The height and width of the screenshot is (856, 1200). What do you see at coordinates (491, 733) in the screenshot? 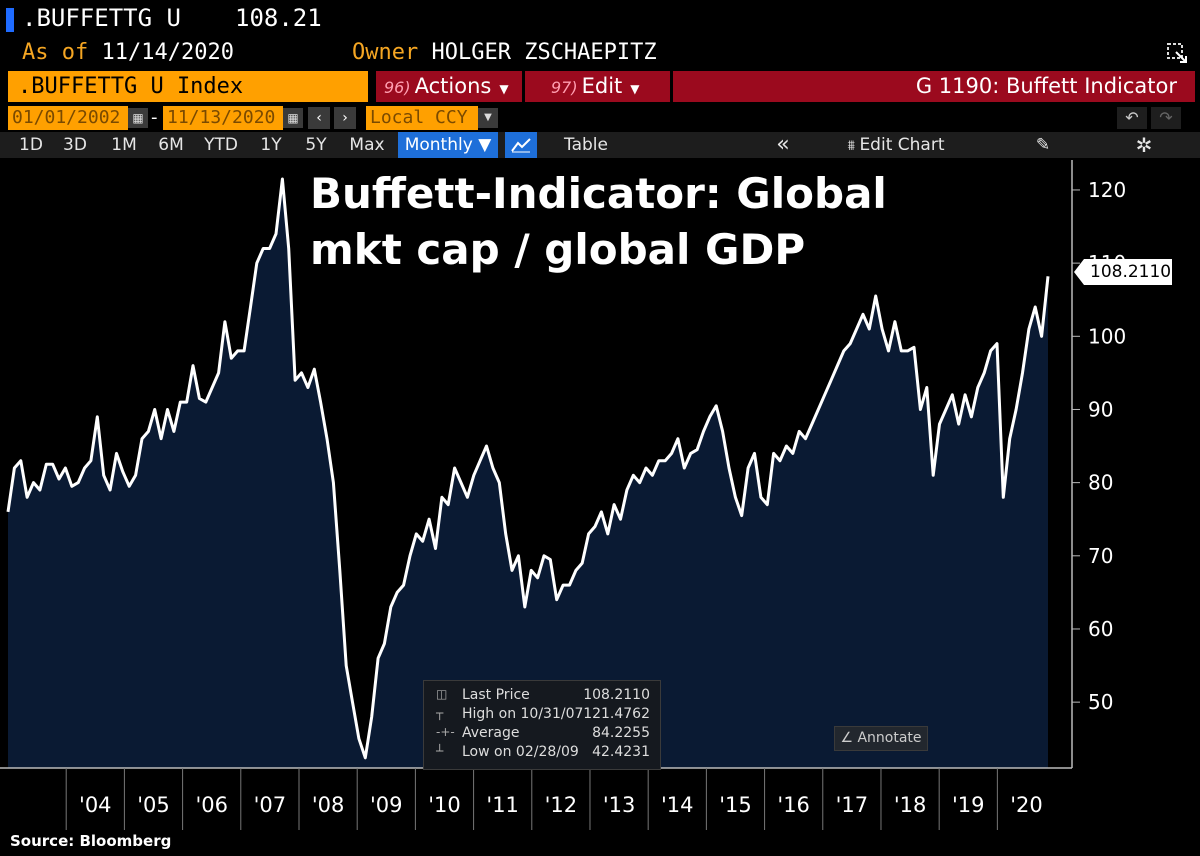
I see `legend-avg-label: Average` at bounding box center [491, 733].